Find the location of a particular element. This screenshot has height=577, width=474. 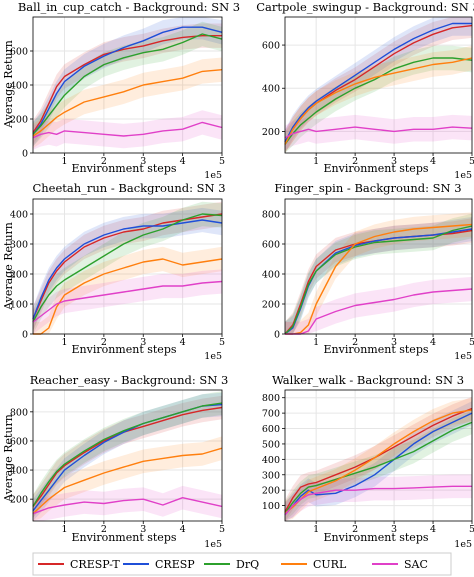

panel-title: Reacher_easy - Background: SN 3 is located at coordinates (129, 380).